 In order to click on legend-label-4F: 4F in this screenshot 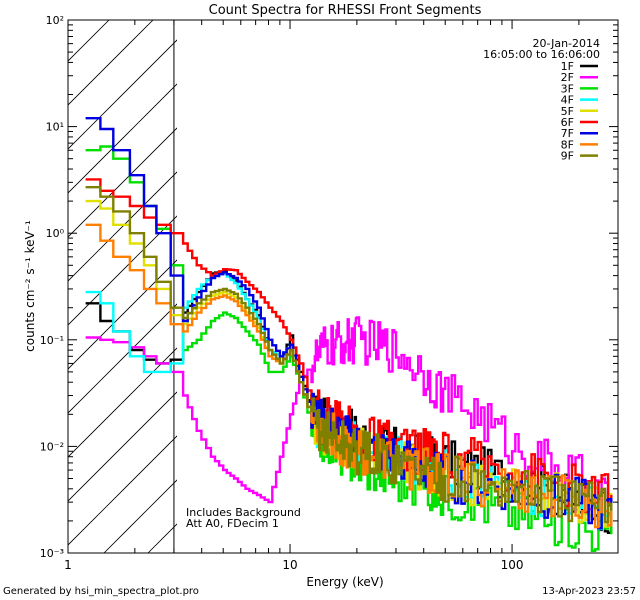, I will do `click(567, 100)`.